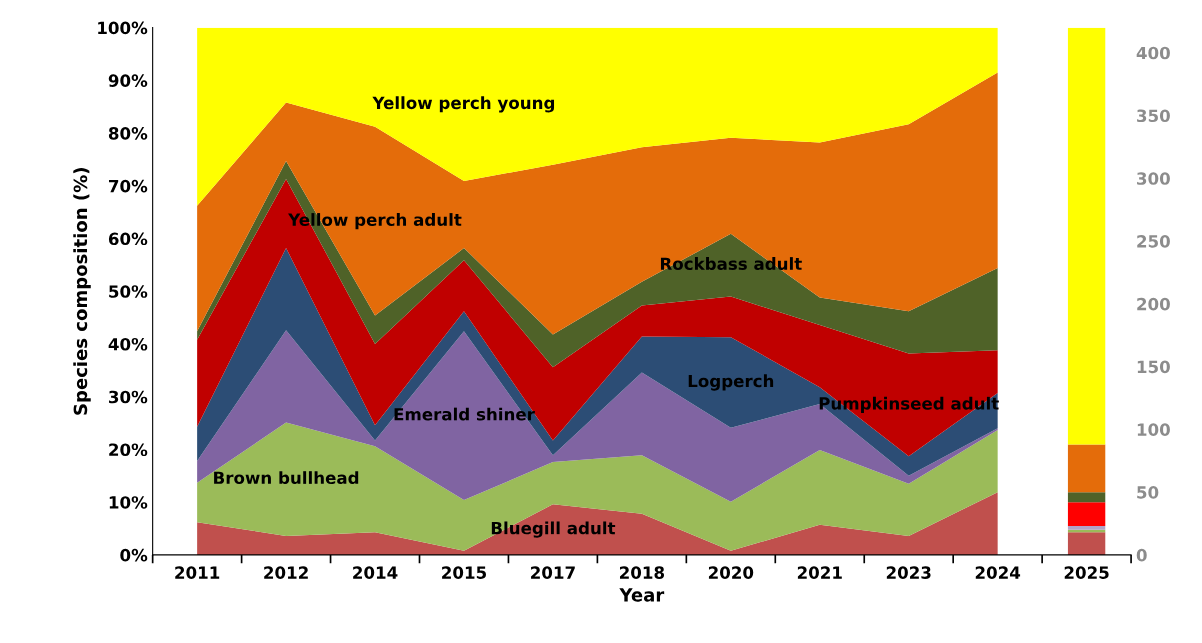 Image resolution: width=1202 pixels, height=643 pixels. Describe the element at coordinates (128, 291) in the screenshot. I see `y-tick-label: 50%` at that location.